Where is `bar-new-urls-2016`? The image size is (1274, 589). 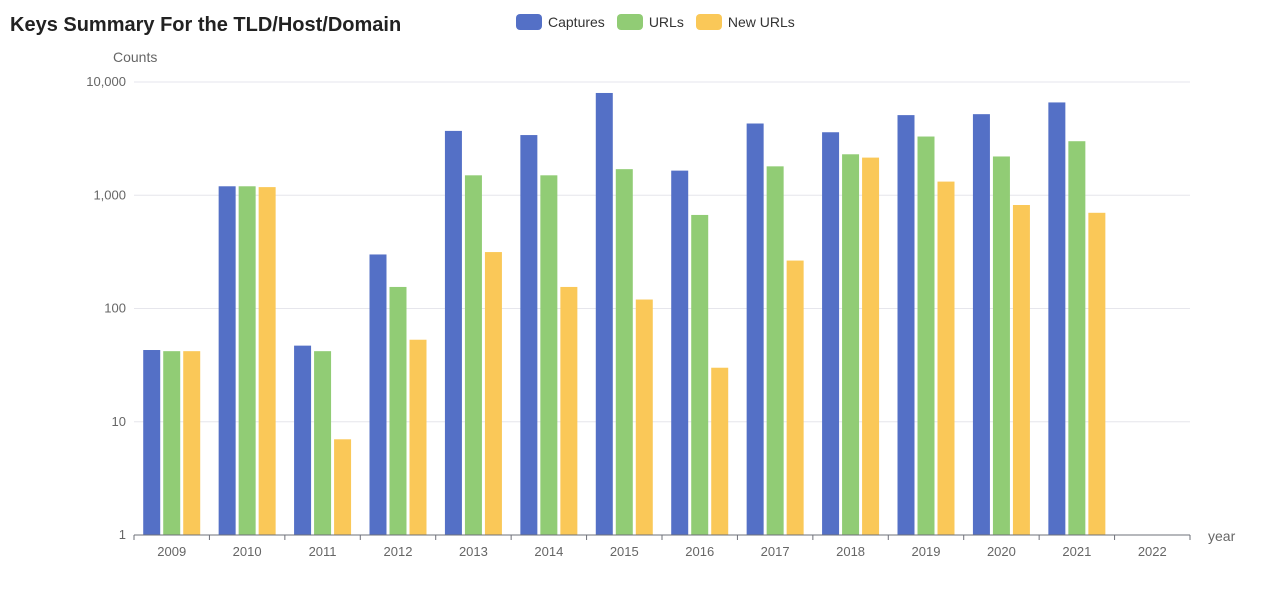
bar-new-urls-2016 is located at coordinates (720, 451).